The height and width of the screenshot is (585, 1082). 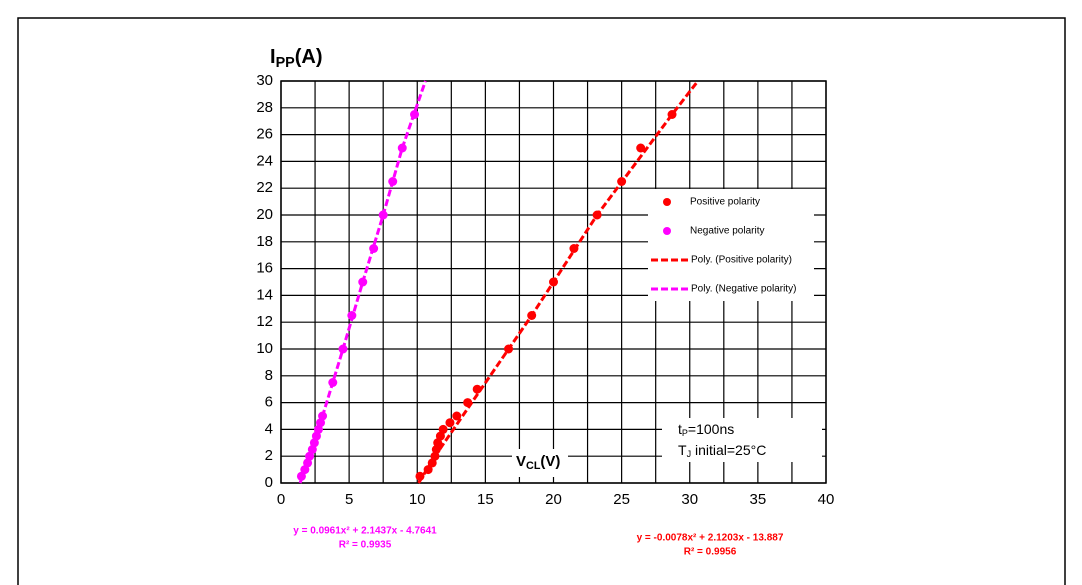 I want to click on x-tick-label: 10, so click(x=417, y=499).